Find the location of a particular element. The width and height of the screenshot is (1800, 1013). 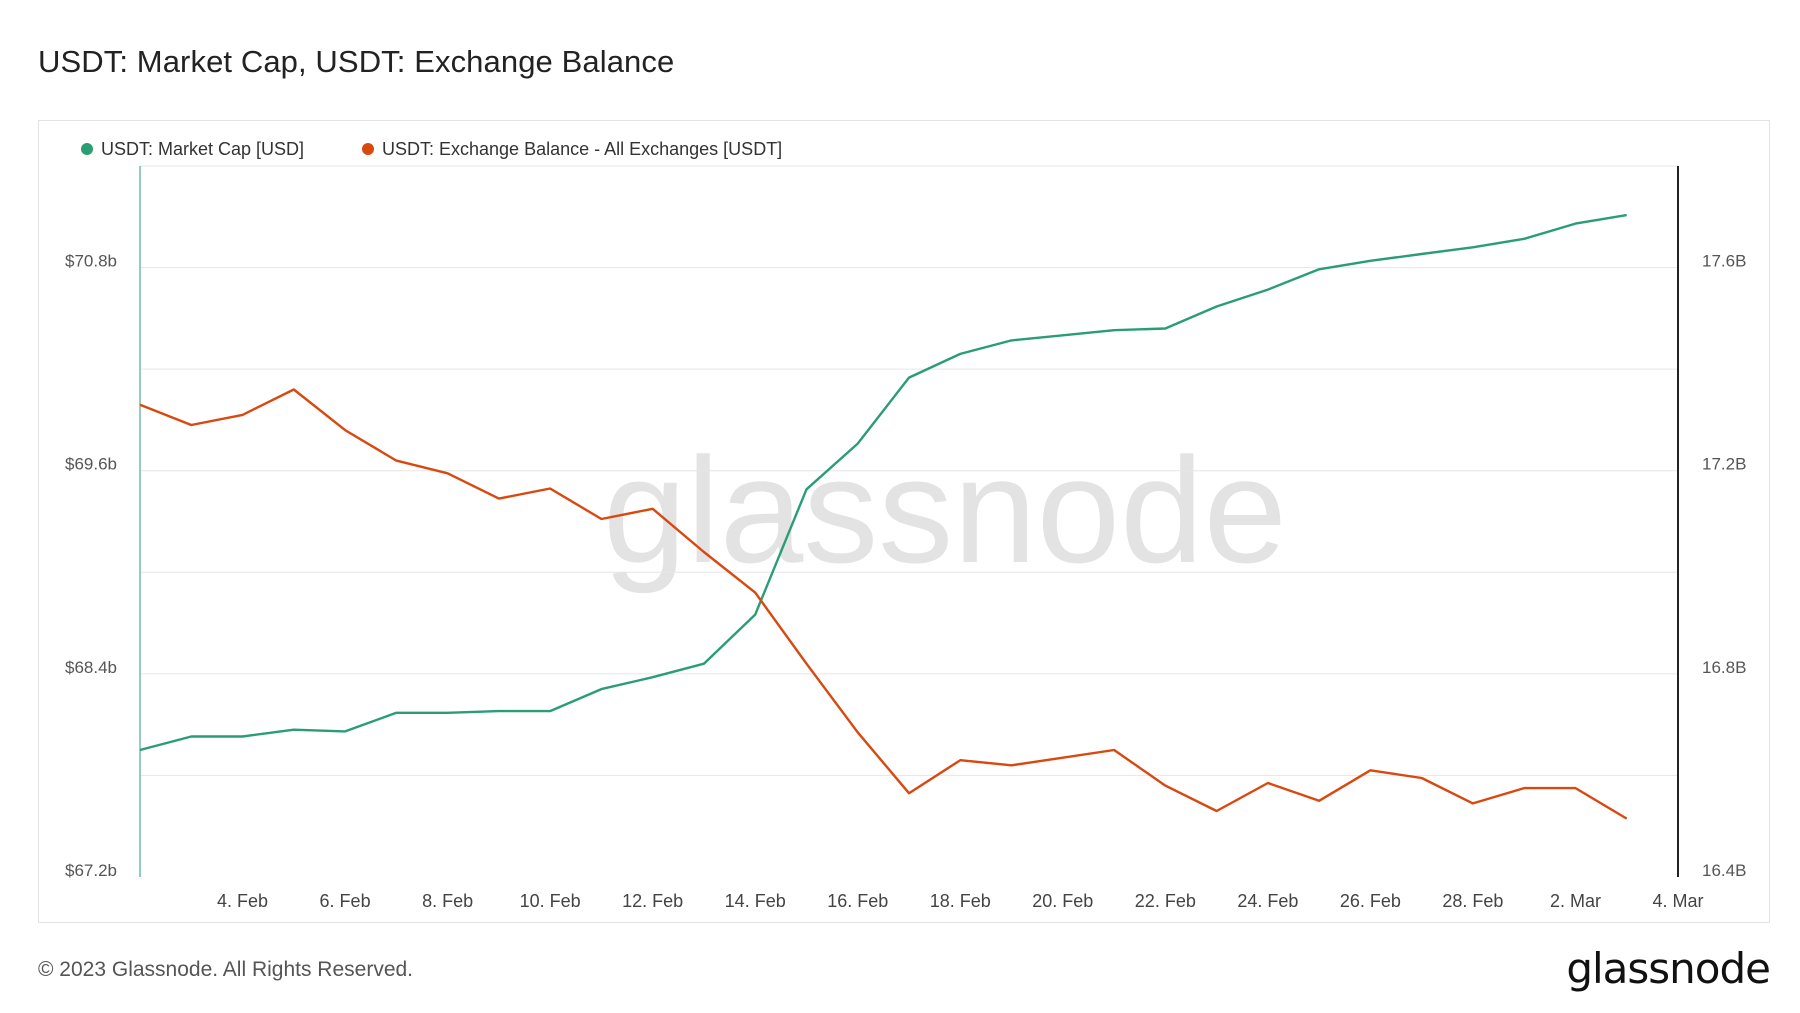

x-tick-label: 22. Feb is located at coordinates (1165, 901).